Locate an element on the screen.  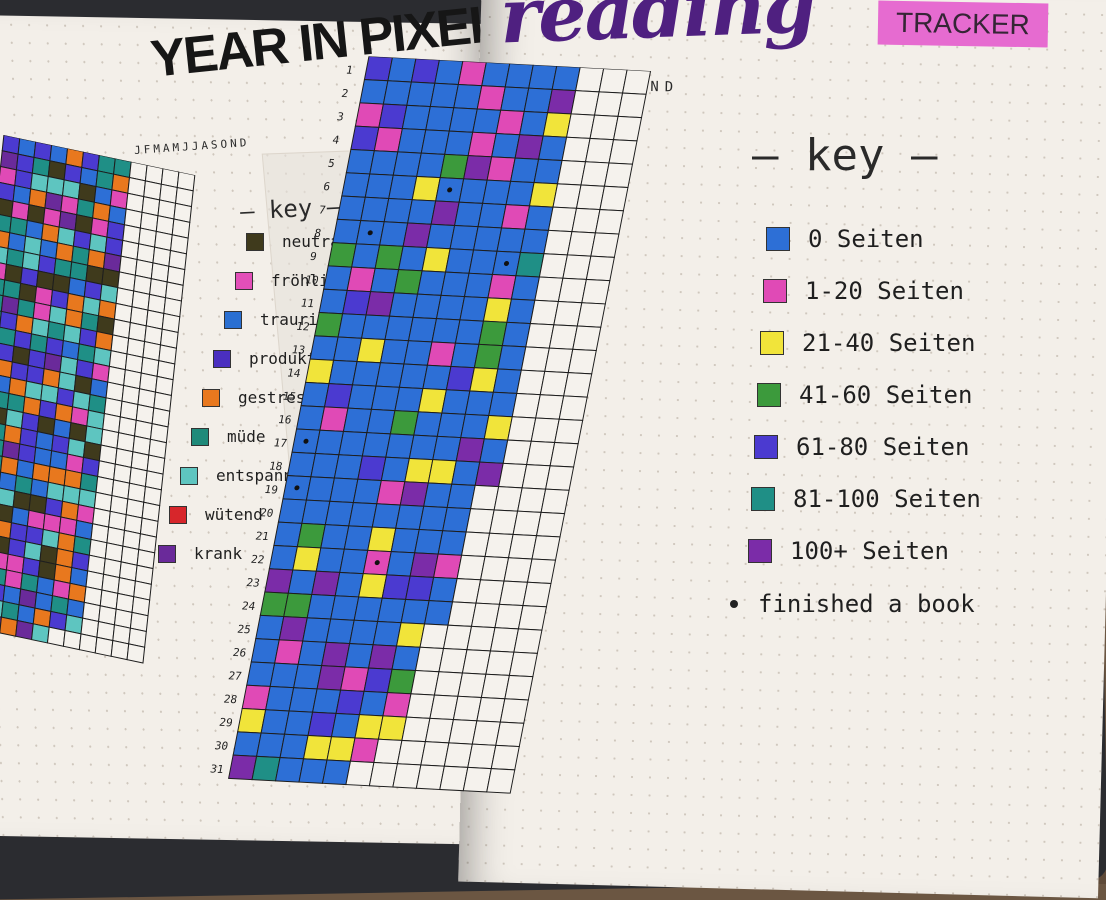
key-item: 100+ Seiten is located at coordinates (848, 551).